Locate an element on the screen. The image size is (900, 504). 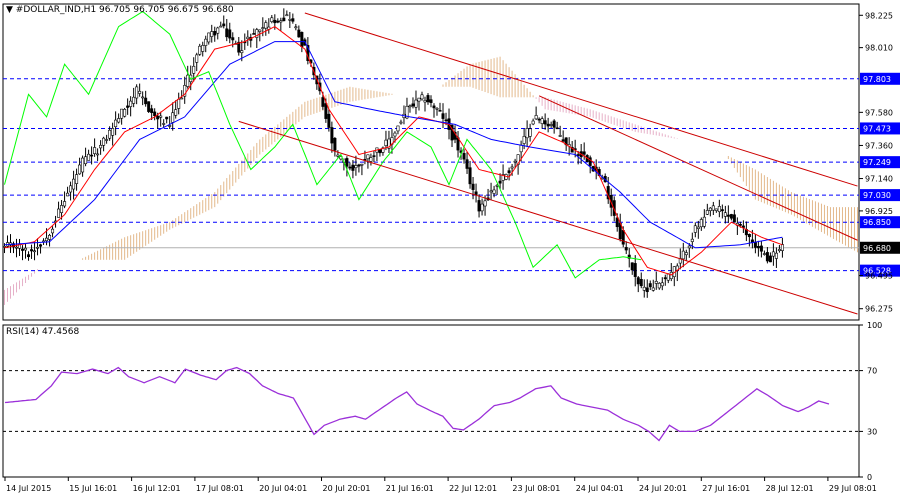
x-tick-label: 17 Jul 08:01 is located at coordinates (220, 488).